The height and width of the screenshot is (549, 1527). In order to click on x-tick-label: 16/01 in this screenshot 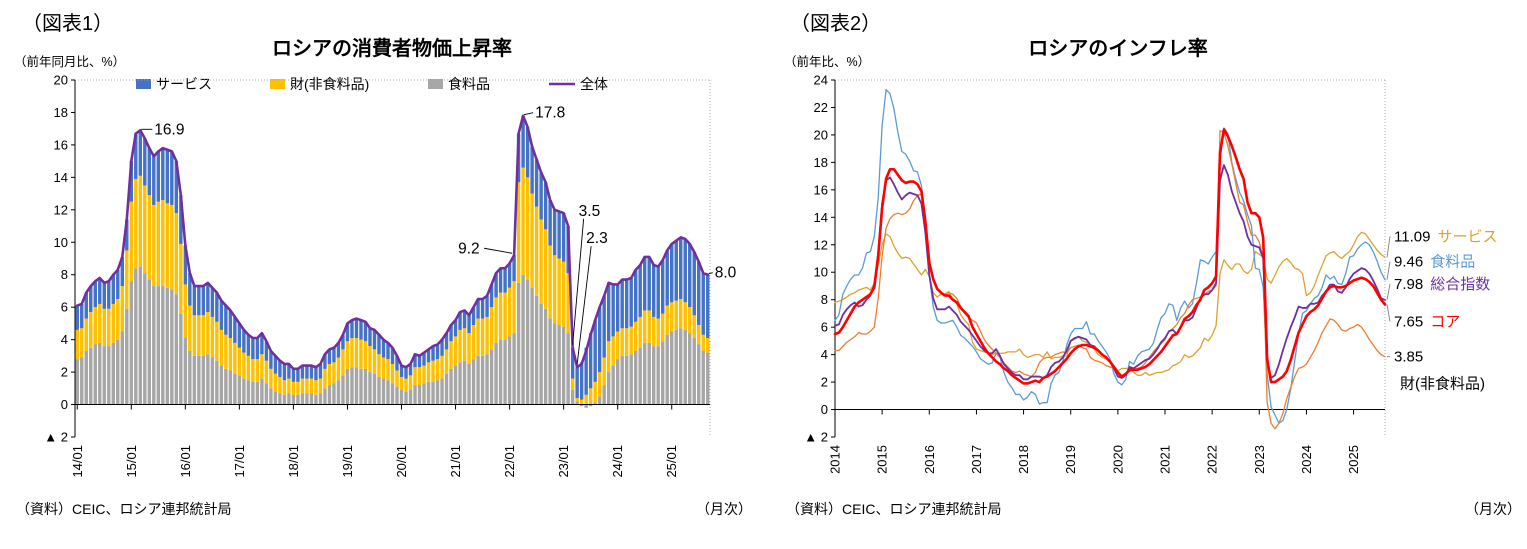, I will do `click(185, 461)`.